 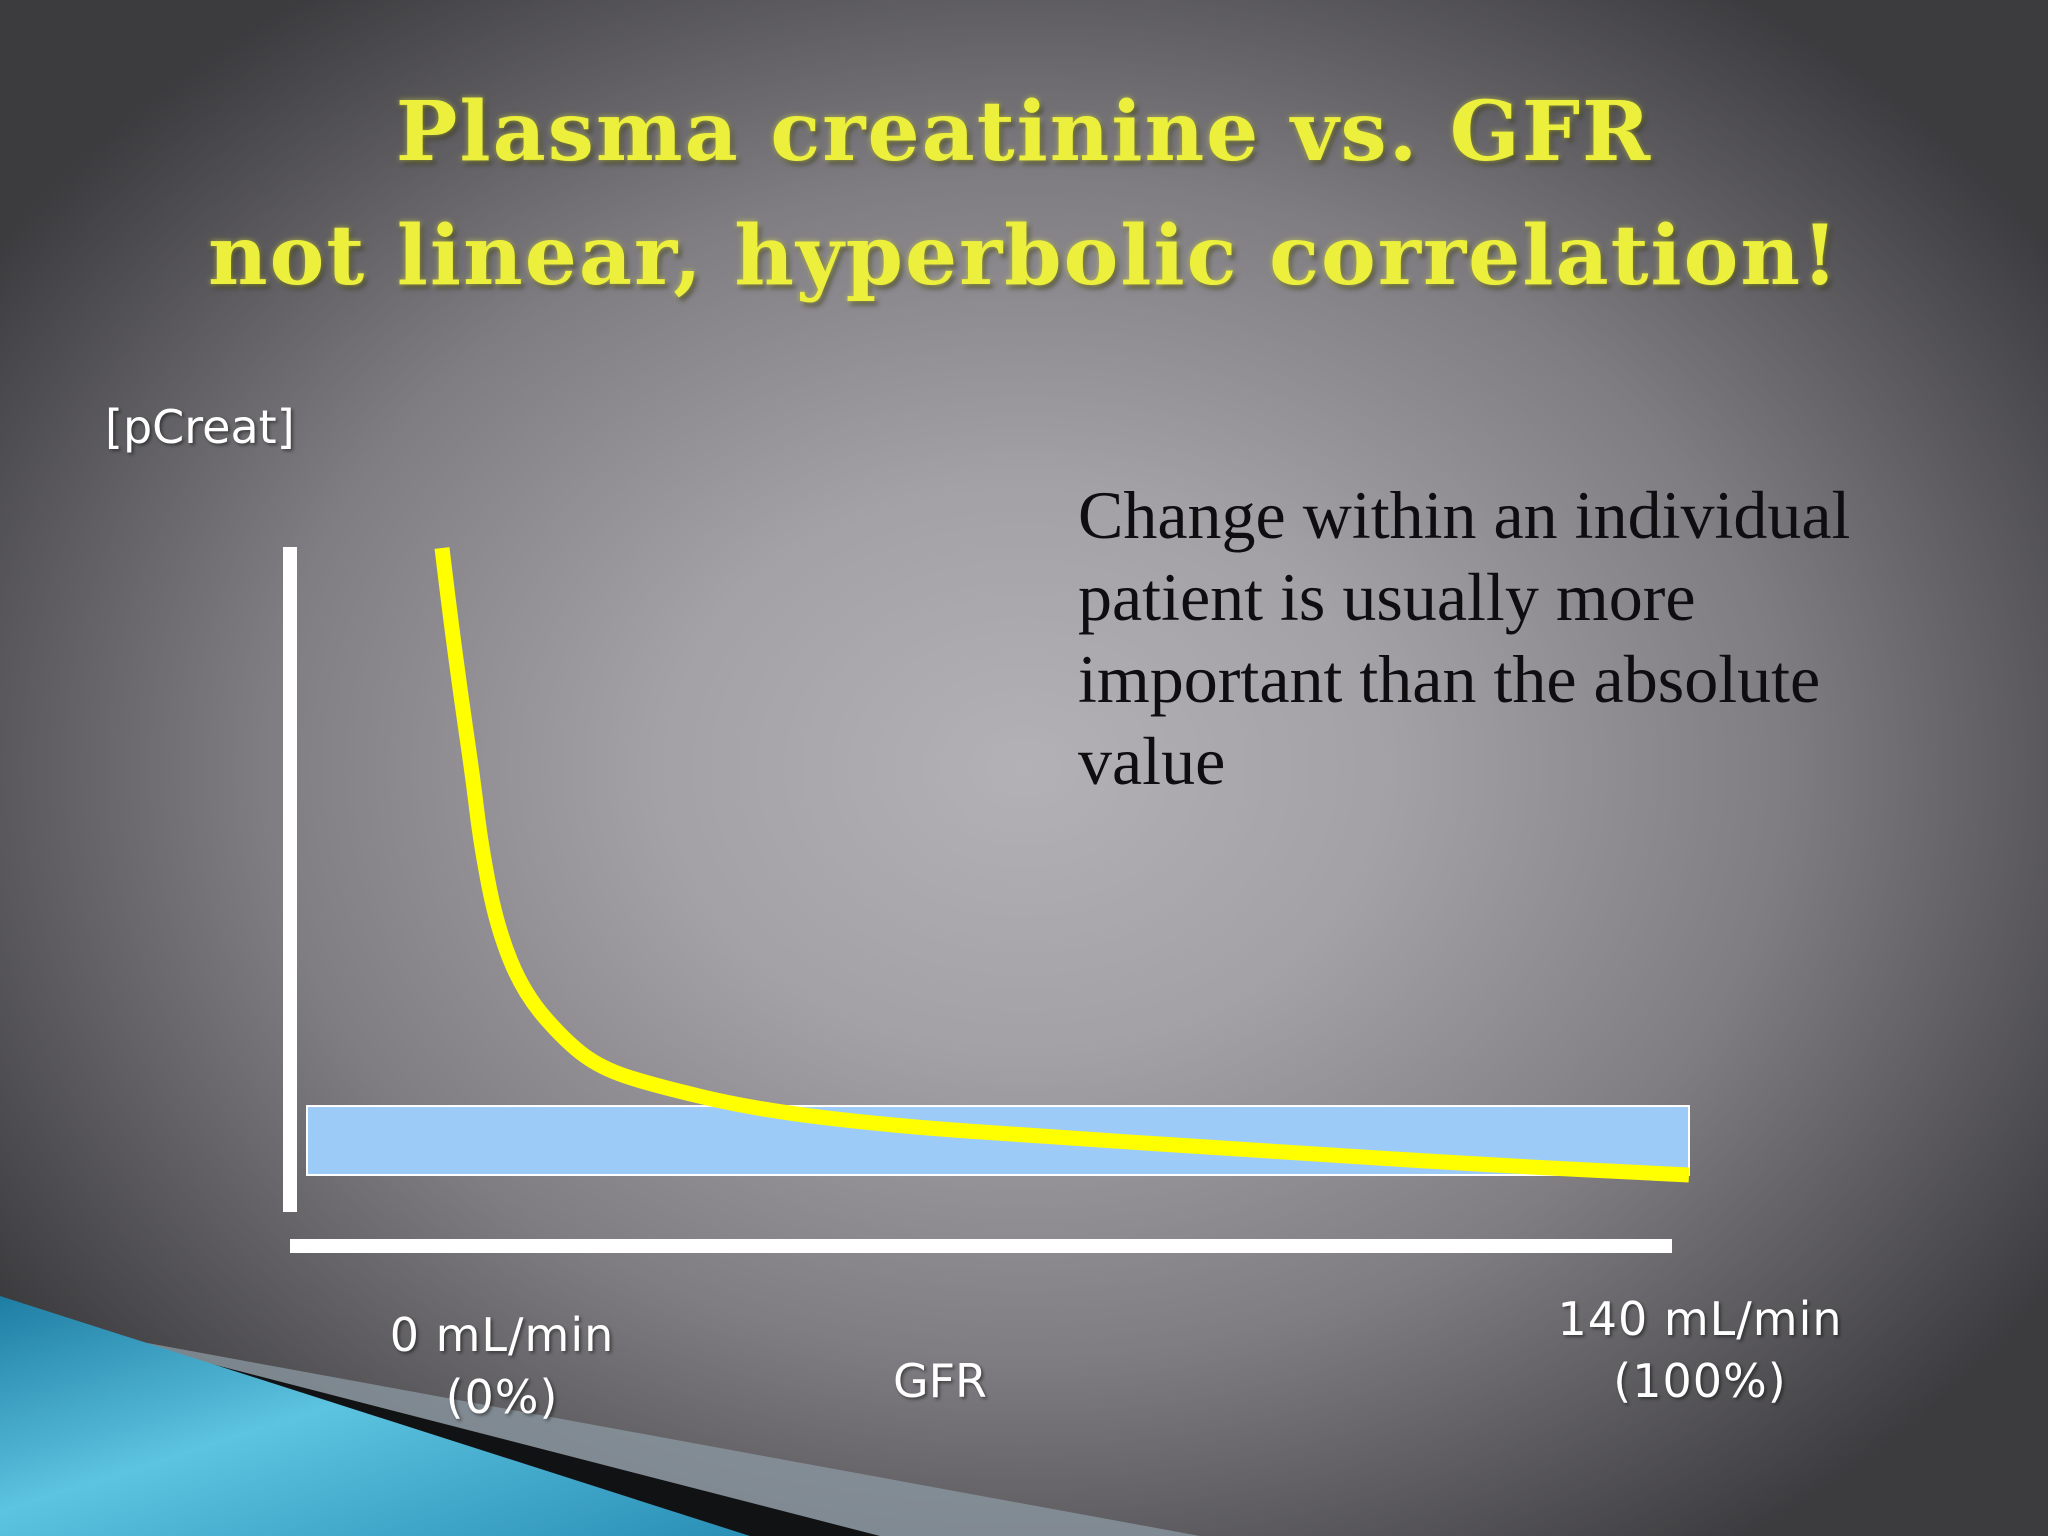 I want to click on slide-title-line2: not linear, hyperbolic correlation!, so click(x=1024, y=256).